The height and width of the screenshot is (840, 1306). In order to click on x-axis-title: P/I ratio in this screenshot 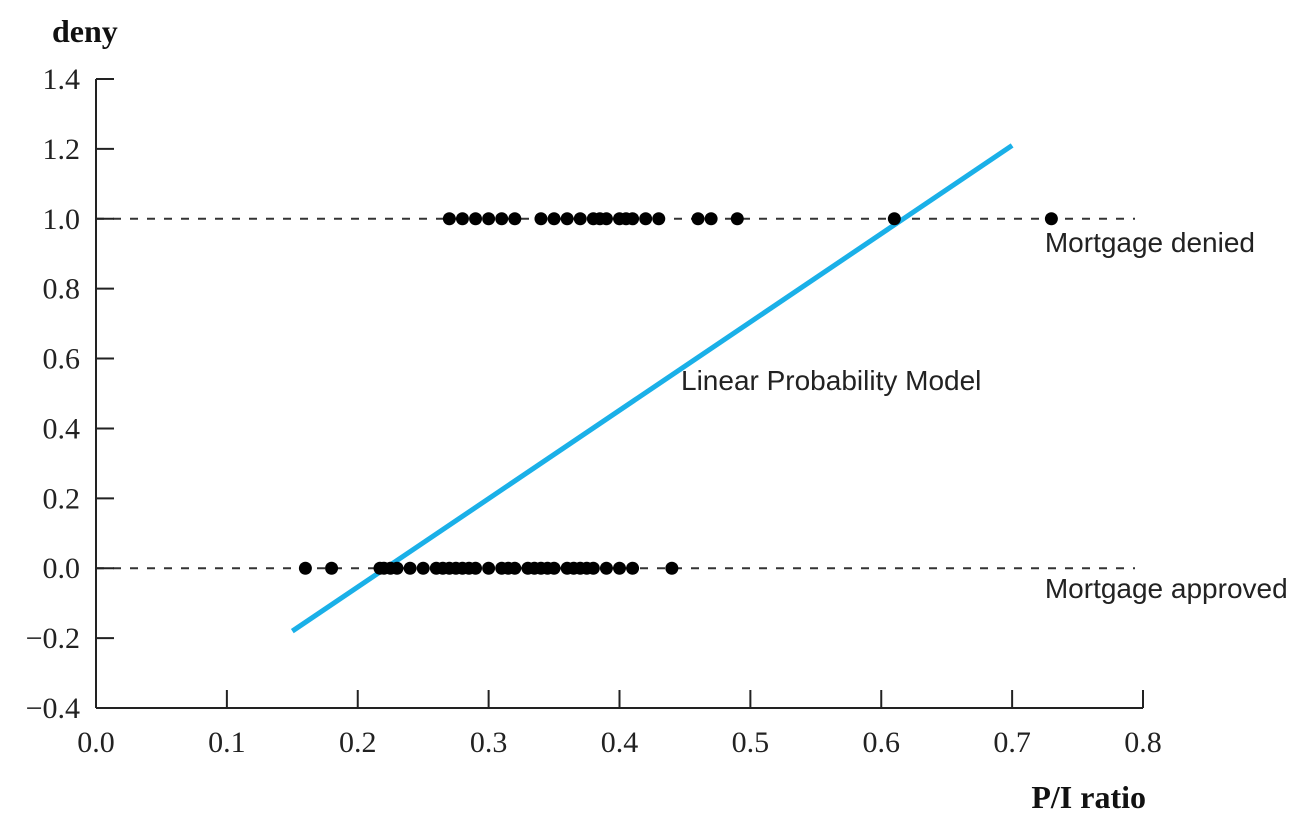, I will do `click(1088, 797)`.